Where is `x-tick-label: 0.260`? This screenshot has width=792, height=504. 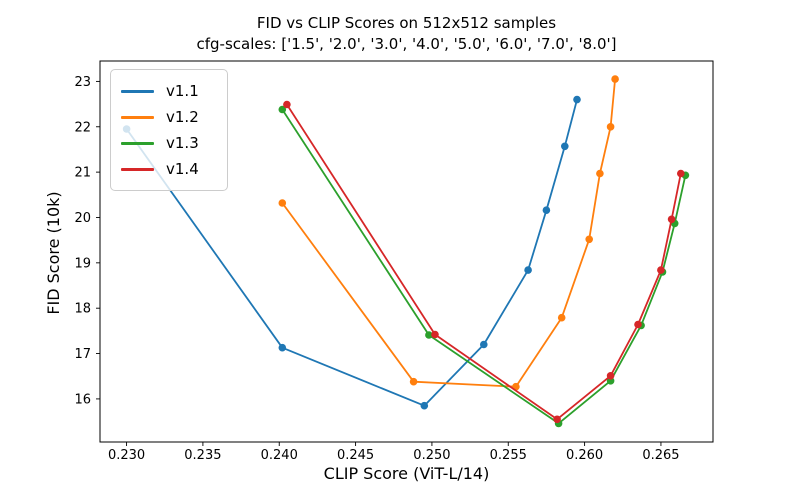 x-tick-label: 0.260 is located at coordinates (584, 455).